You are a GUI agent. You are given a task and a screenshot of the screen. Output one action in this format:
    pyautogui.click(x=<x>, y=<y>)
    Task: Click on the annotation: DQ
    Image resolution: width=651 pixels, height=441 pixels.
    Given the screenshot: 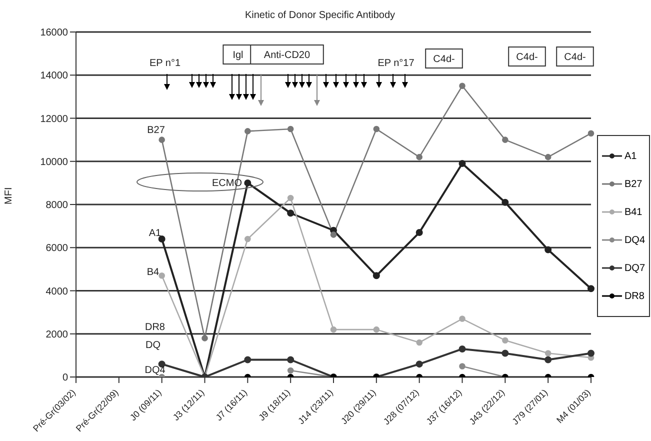 What is the action you would take?
    pyautogui.click(x=153, y=345)
    